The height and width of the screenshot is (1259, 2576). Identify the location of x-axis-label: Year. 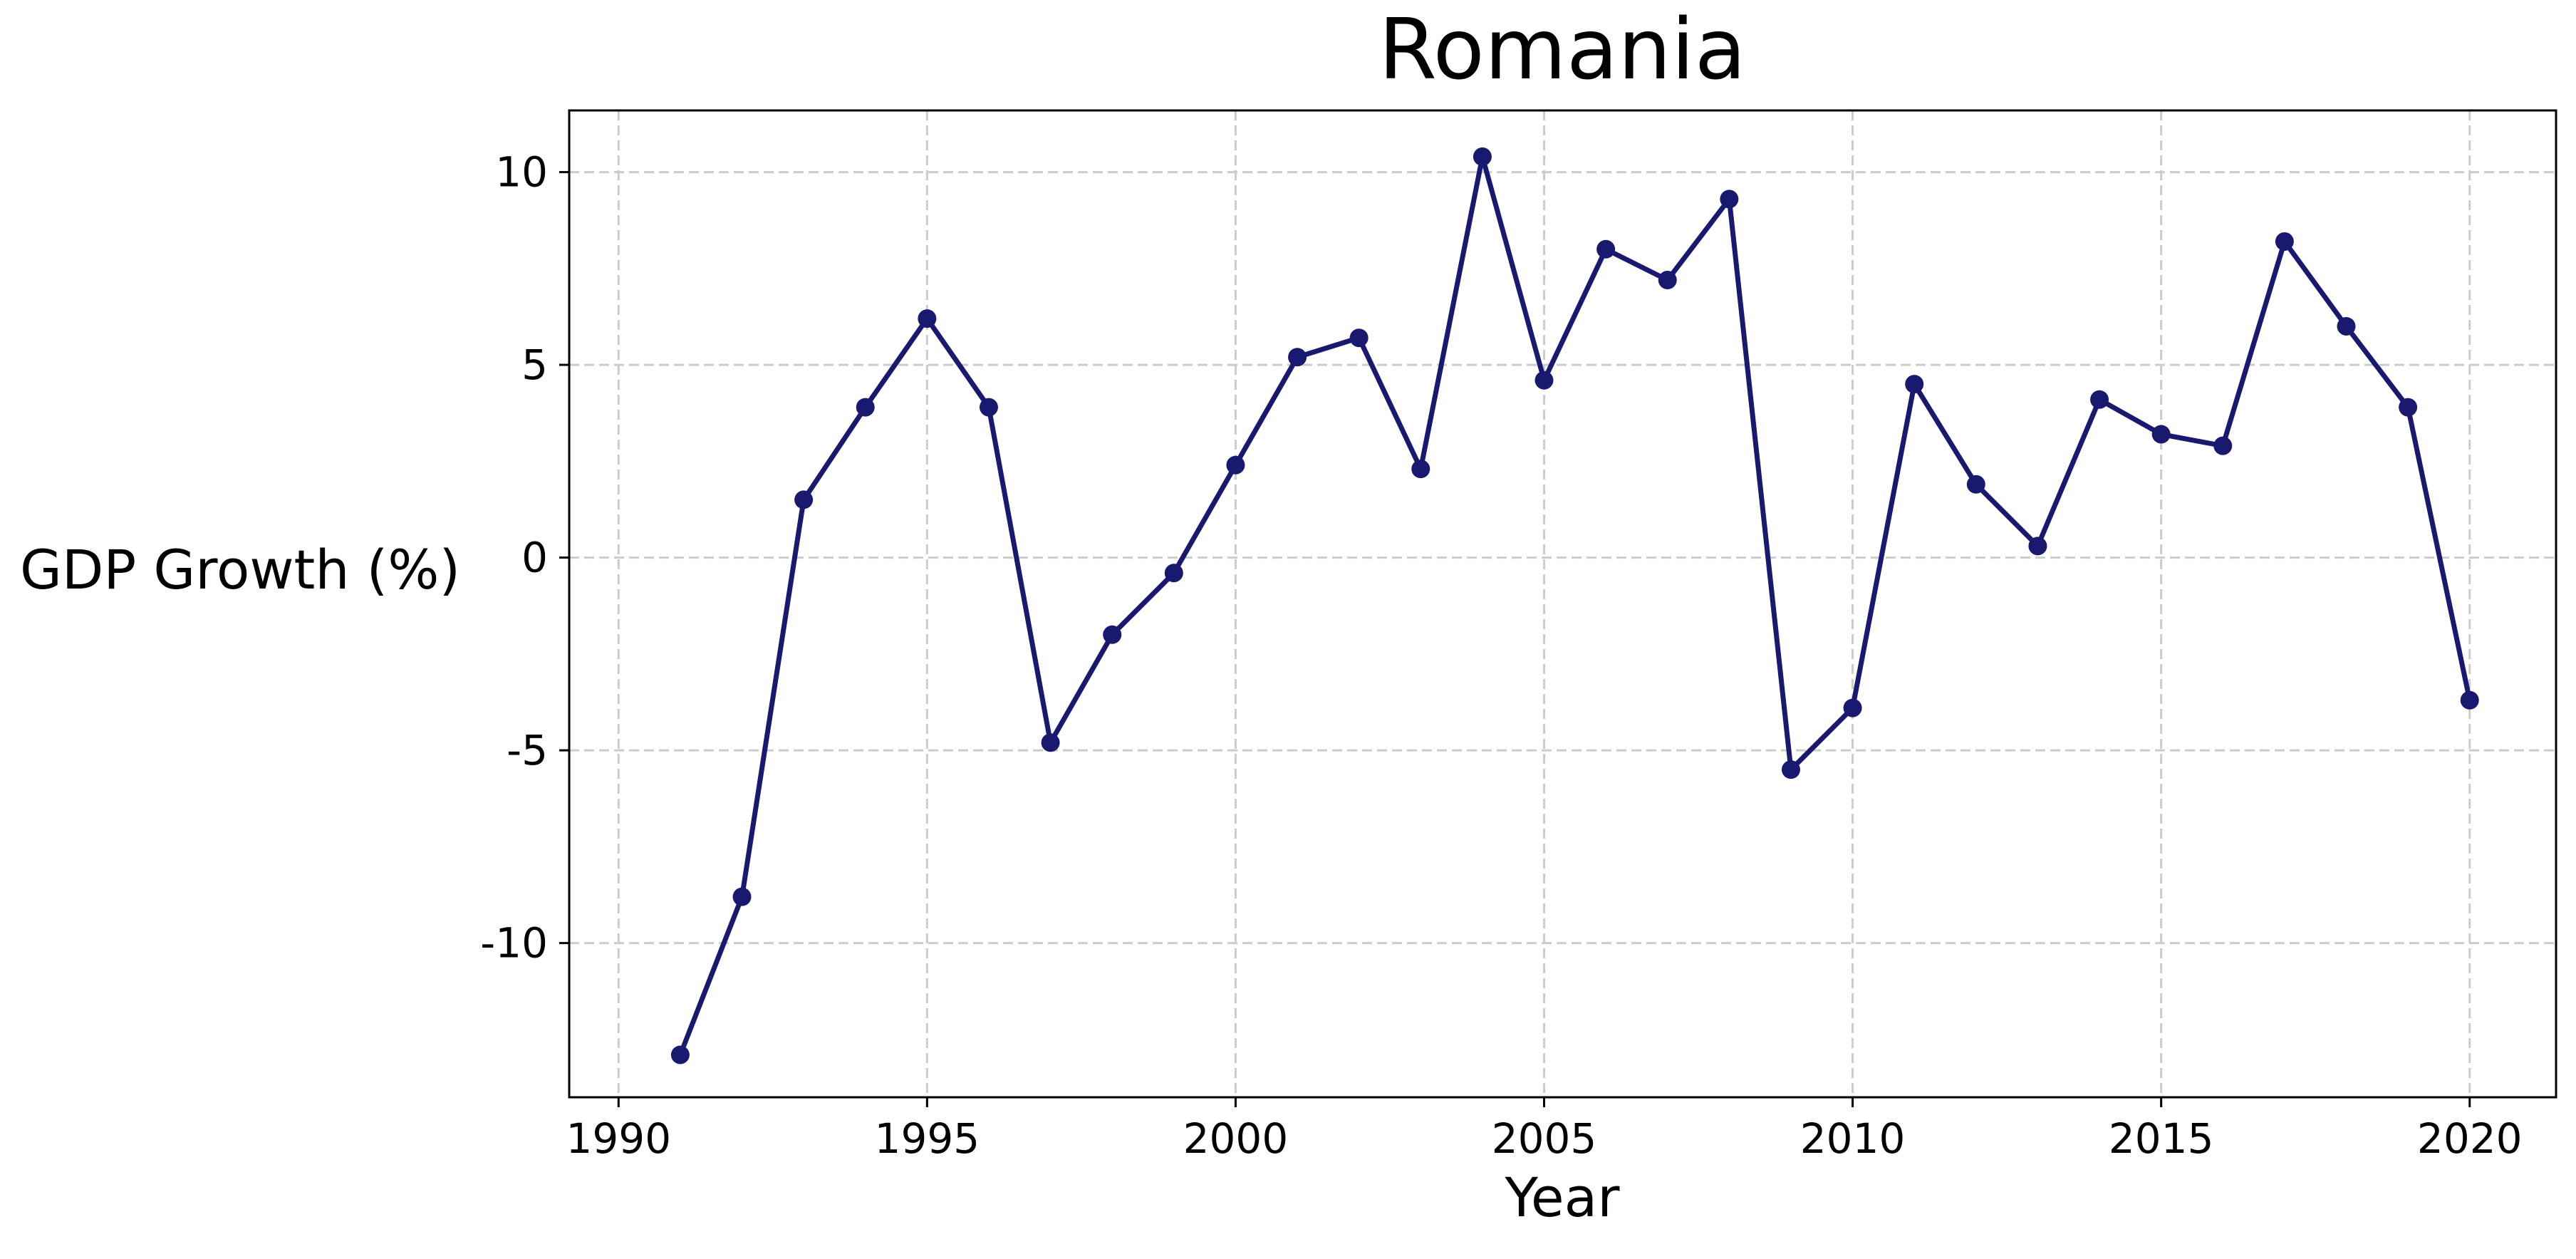
(1563, 1197).